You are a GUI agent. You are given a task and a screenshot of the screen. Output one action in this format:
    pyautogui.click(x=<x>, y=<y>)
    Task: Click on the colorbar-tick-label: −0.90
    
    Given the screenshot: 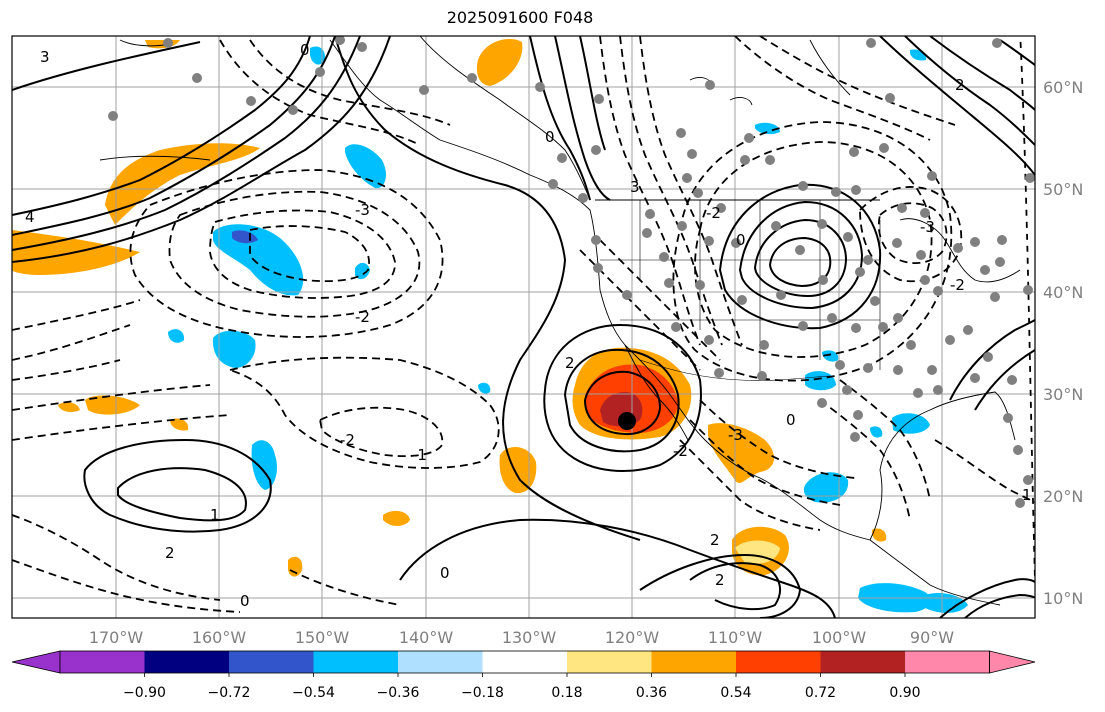 What is the action you would take?
    pyautogui.click(x=144, y=693)
    